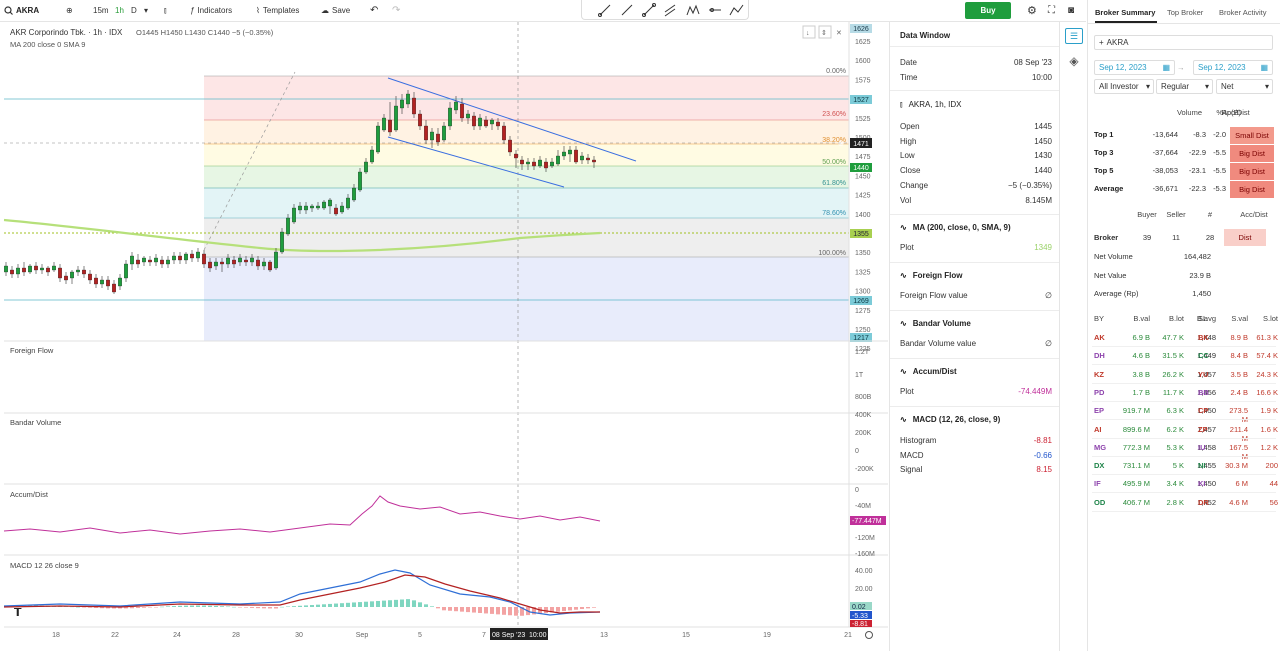 The image size is (1280, 653). Describe the element at coordinates (101, 10) in the screenshot. I see `interval-15m: 15m` at that location.